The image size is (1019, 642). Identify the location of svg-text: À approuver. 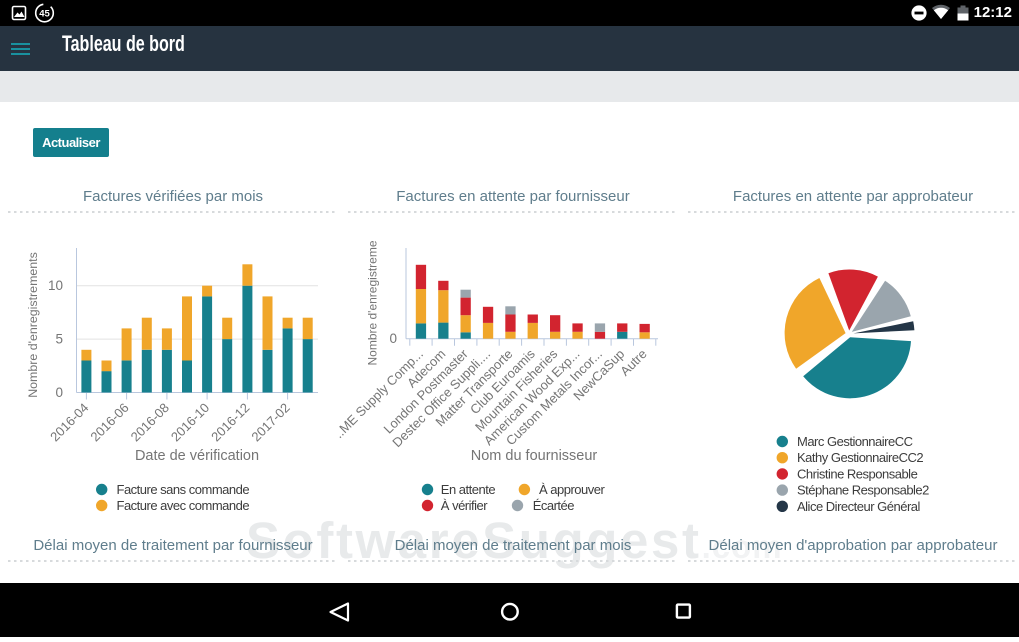
(572, 489).